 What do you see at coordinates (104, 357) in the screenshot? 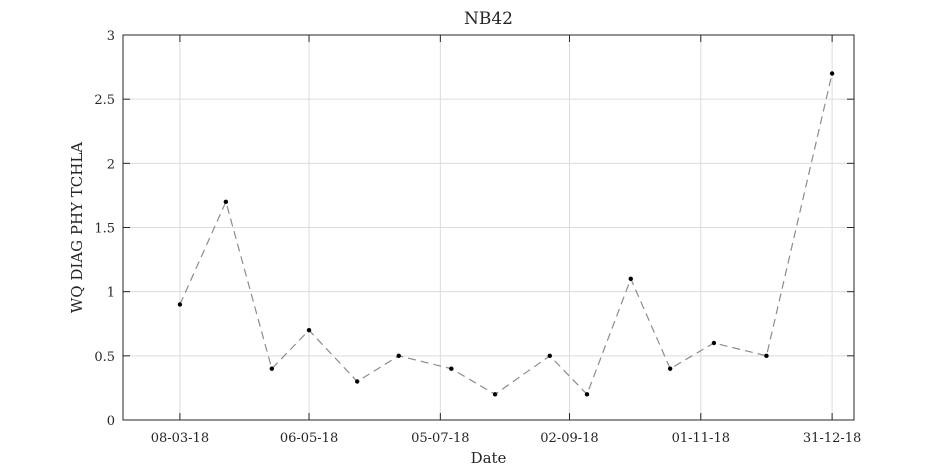
I see `y-tick-label: 0.5` at bounding box center [104, 357].